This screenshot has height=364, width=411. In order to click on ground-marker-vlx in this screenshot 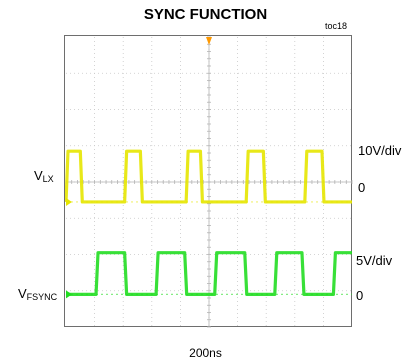, I will do `click(69, 201)`.